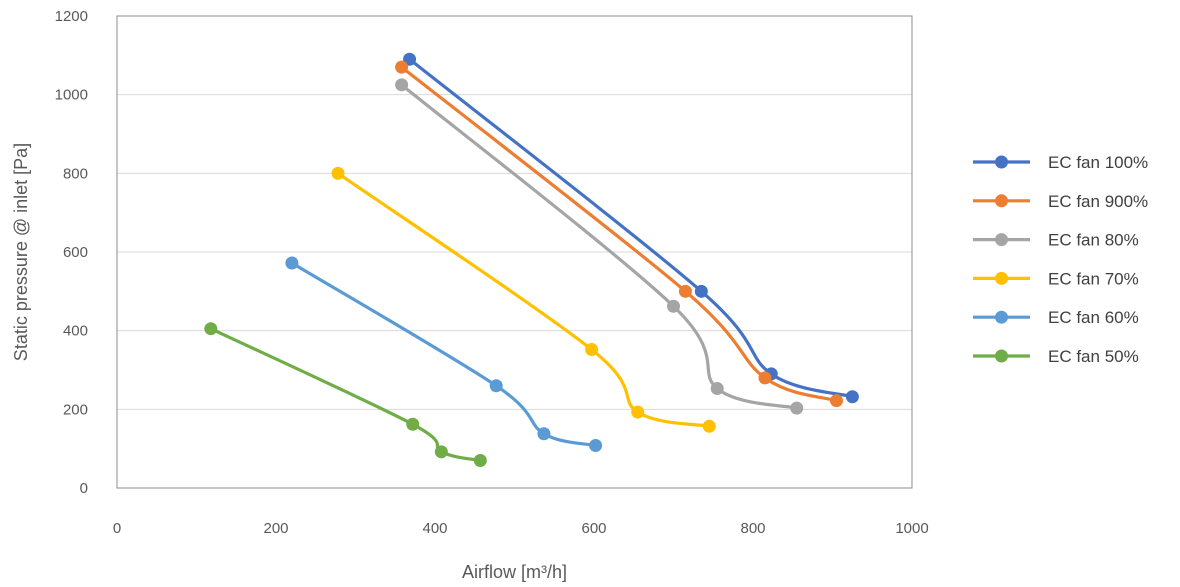 This screenshot has width=1180, height=587. I want to click on legend-label: EC fan 900%, so click(1098, 201).